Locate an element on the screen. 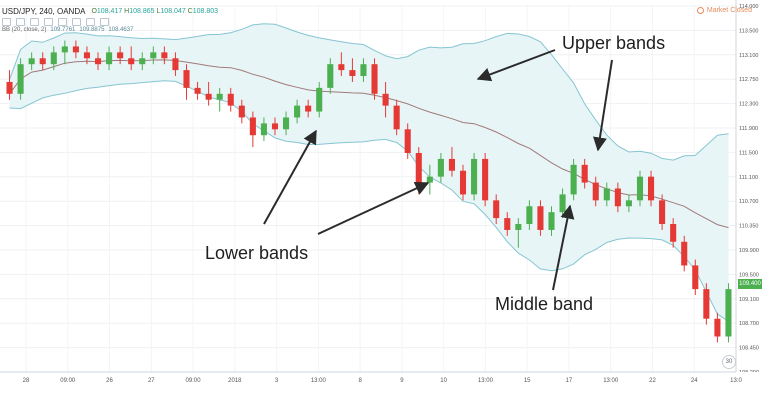 This screenshot has width=762, height=400. time-tick-label: 28 is located at coordinates (26, 381).